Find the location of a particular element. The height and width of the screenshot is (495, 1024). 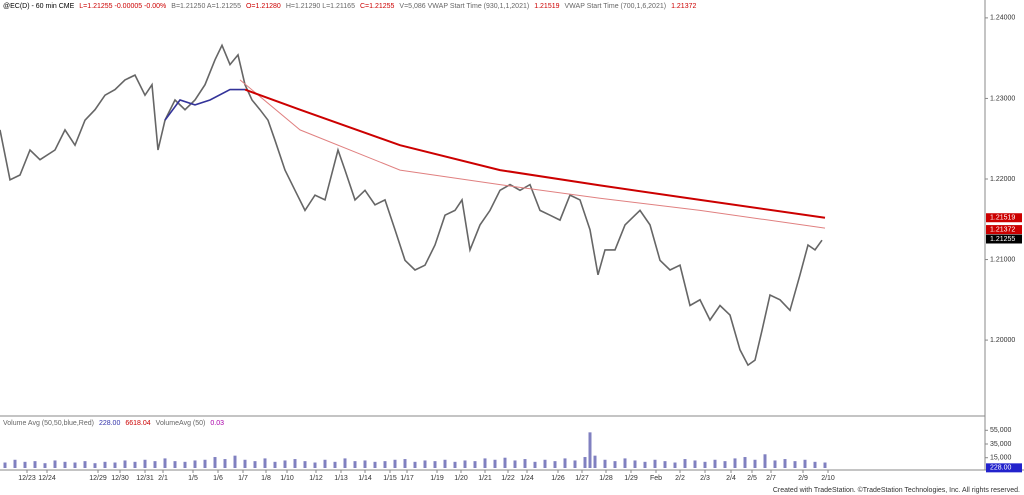

x-tick-label: 1/17 is located at coordinates (407, 478).